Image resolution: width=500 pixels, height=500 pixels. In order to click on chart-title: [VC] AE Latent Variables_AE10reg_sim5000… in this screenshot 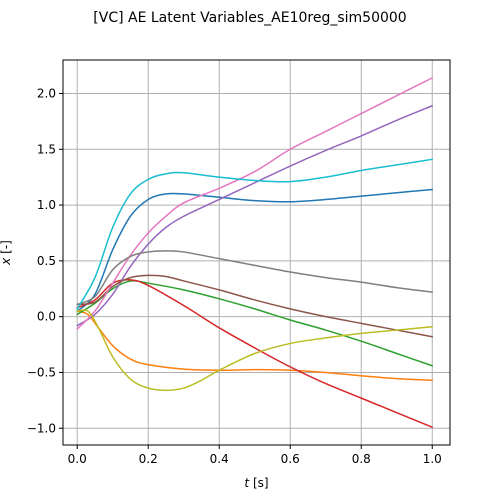, I will do `click(249, 18)`.